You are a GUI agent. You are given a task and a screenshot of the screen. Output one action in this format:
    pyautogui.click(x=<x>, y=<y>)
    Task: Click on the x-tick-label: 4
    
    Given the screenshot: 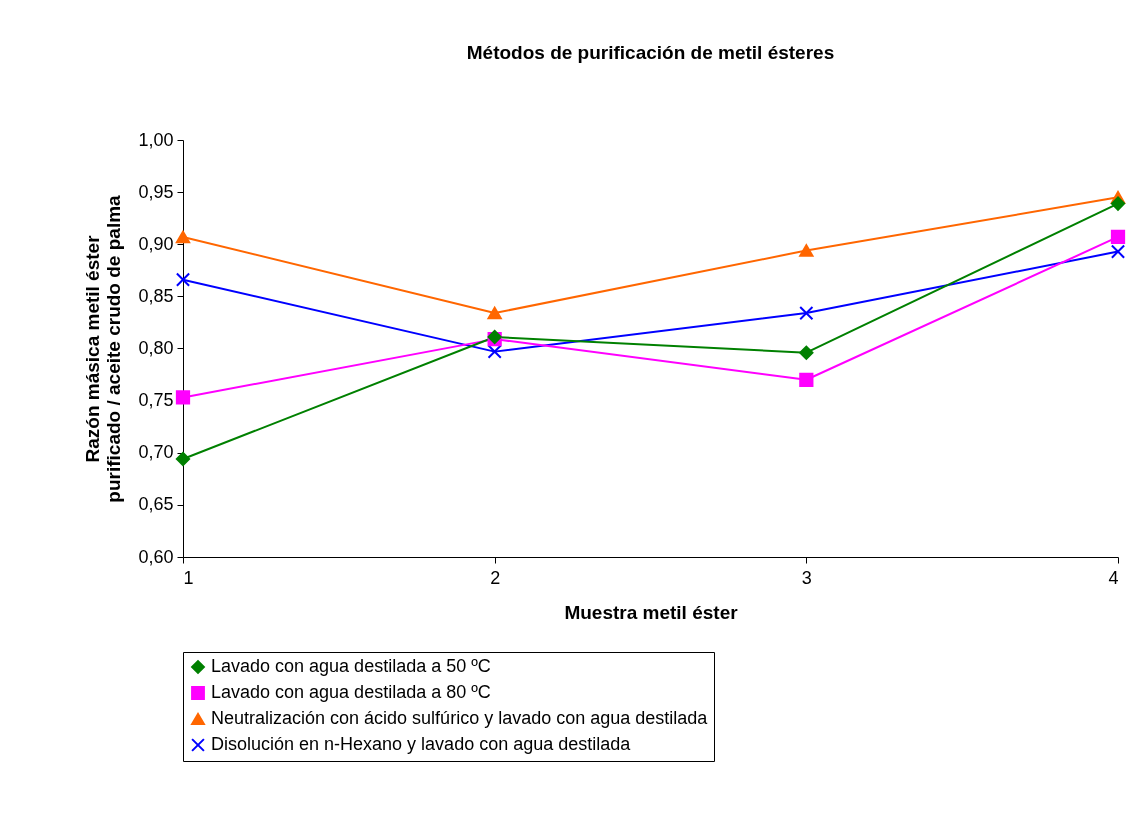 What is the action you would take?
    pyautogui.click(x=1113, y=577)
    